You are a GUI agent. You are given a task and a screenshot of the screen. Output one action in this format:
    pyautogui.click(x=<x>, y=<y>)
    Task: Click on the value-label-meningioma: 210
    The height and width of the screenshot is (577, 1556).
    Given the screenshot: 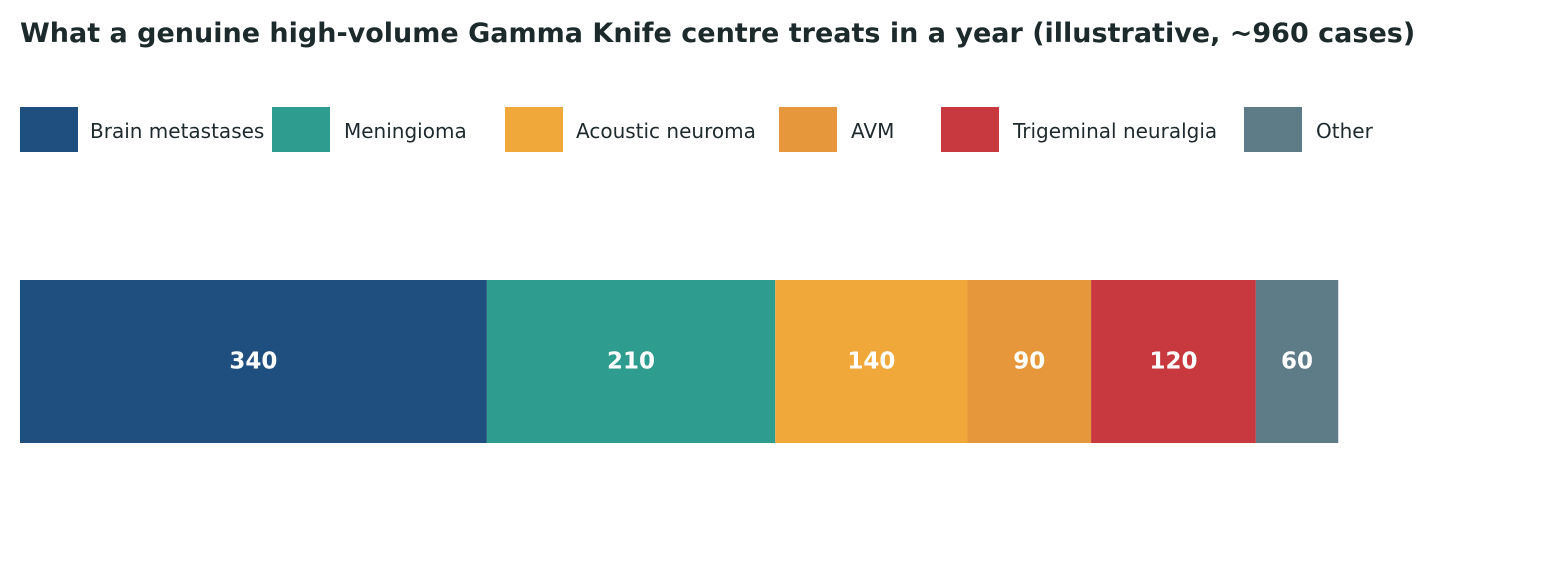 What is the action you would take?
    pyautogui.click(x=631, y=362)
    